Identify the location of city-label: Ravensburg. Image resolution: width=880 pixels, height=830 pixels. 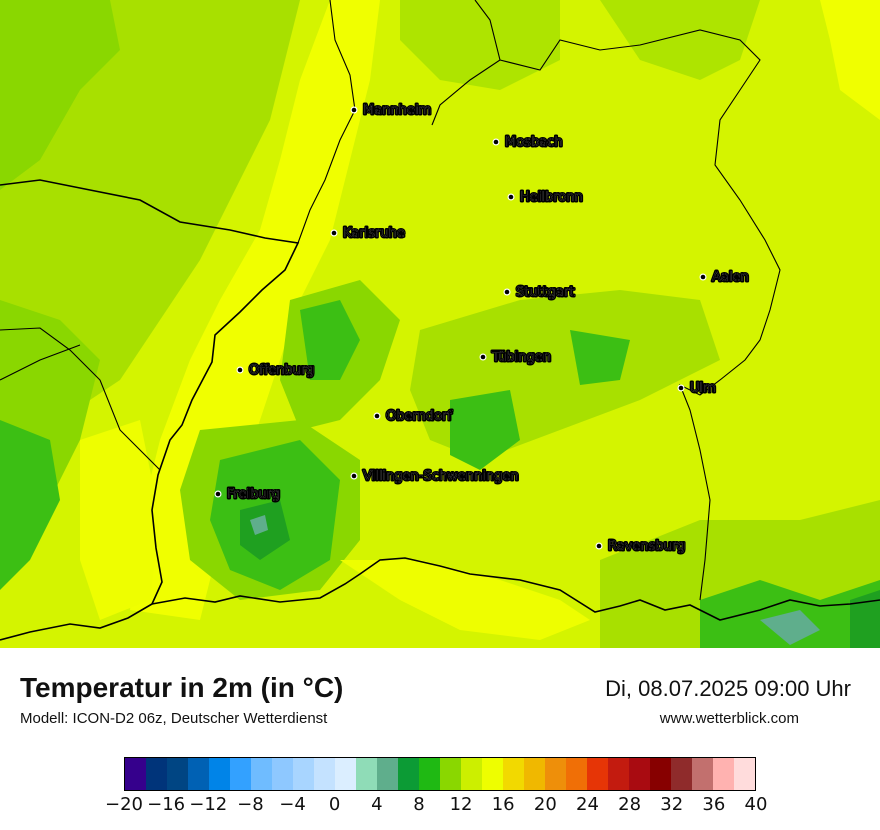
(646, 546).